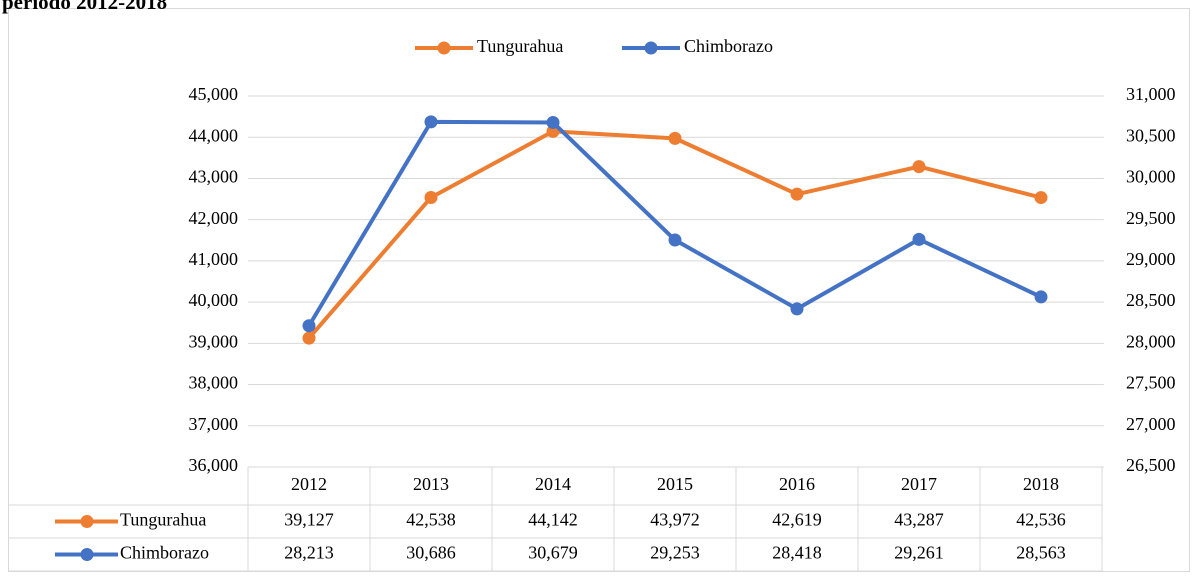  I want to click on table-value: 42,538, so click(431, 520).